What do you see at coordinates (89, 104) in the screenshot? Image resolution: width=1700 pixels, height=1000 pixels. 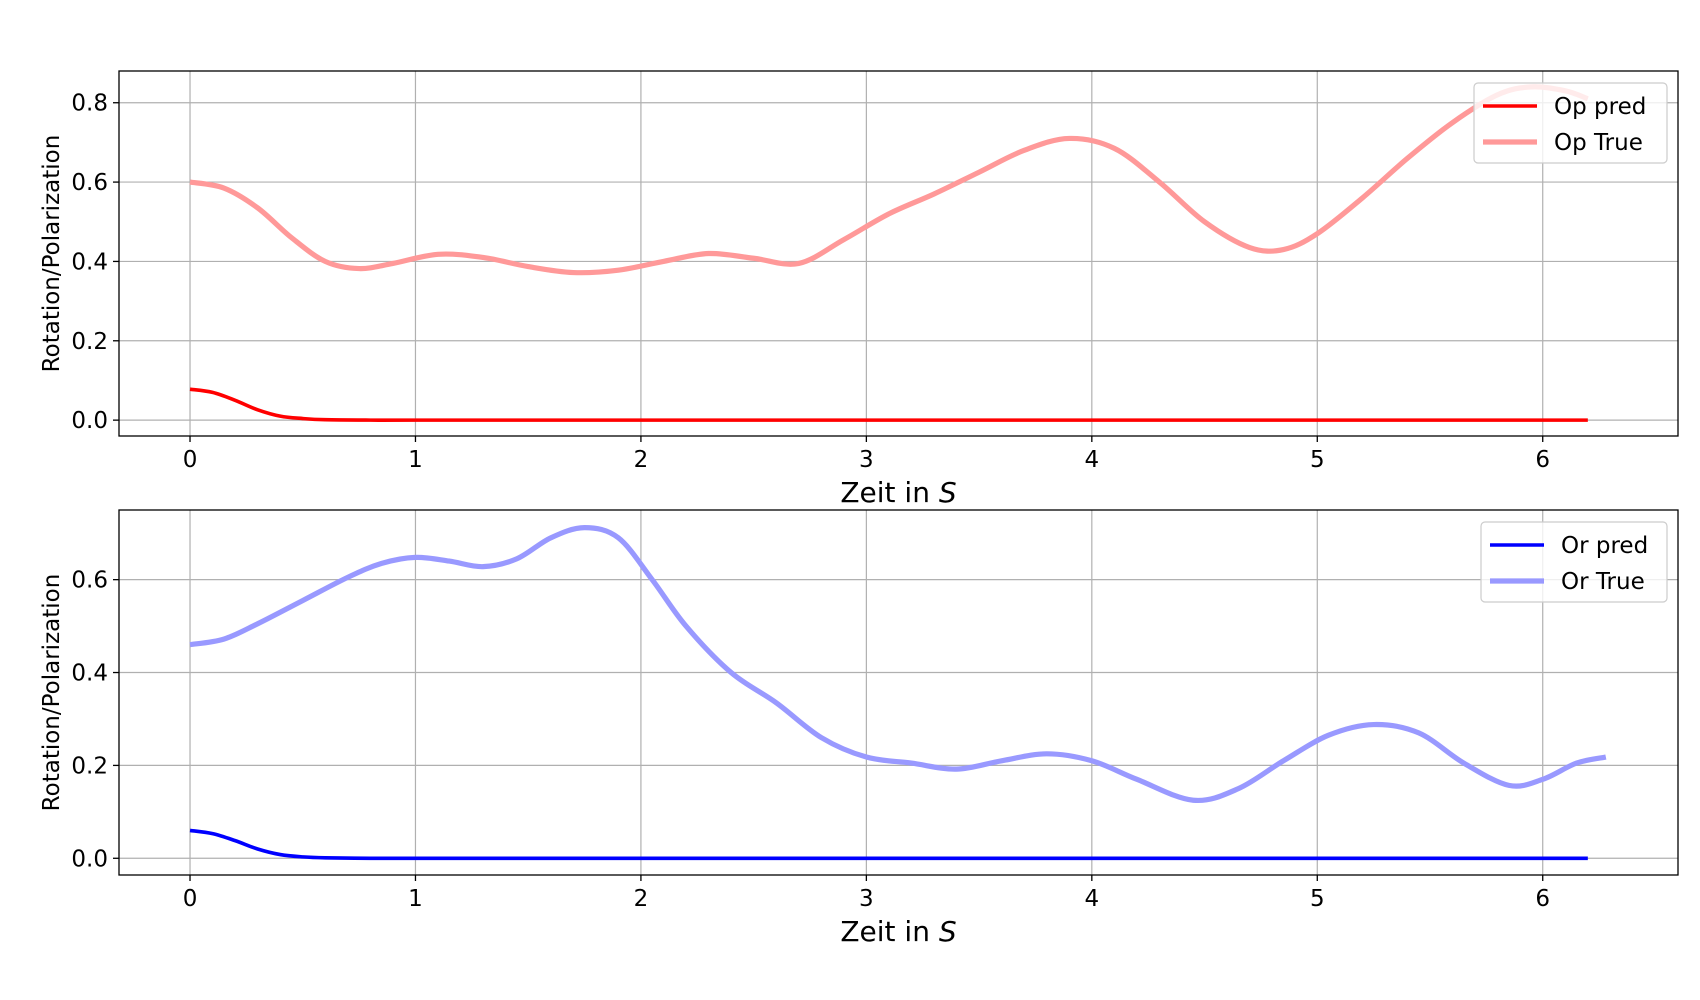 I see `y-tick-label: 0.8` at bounding box center [89, 104].